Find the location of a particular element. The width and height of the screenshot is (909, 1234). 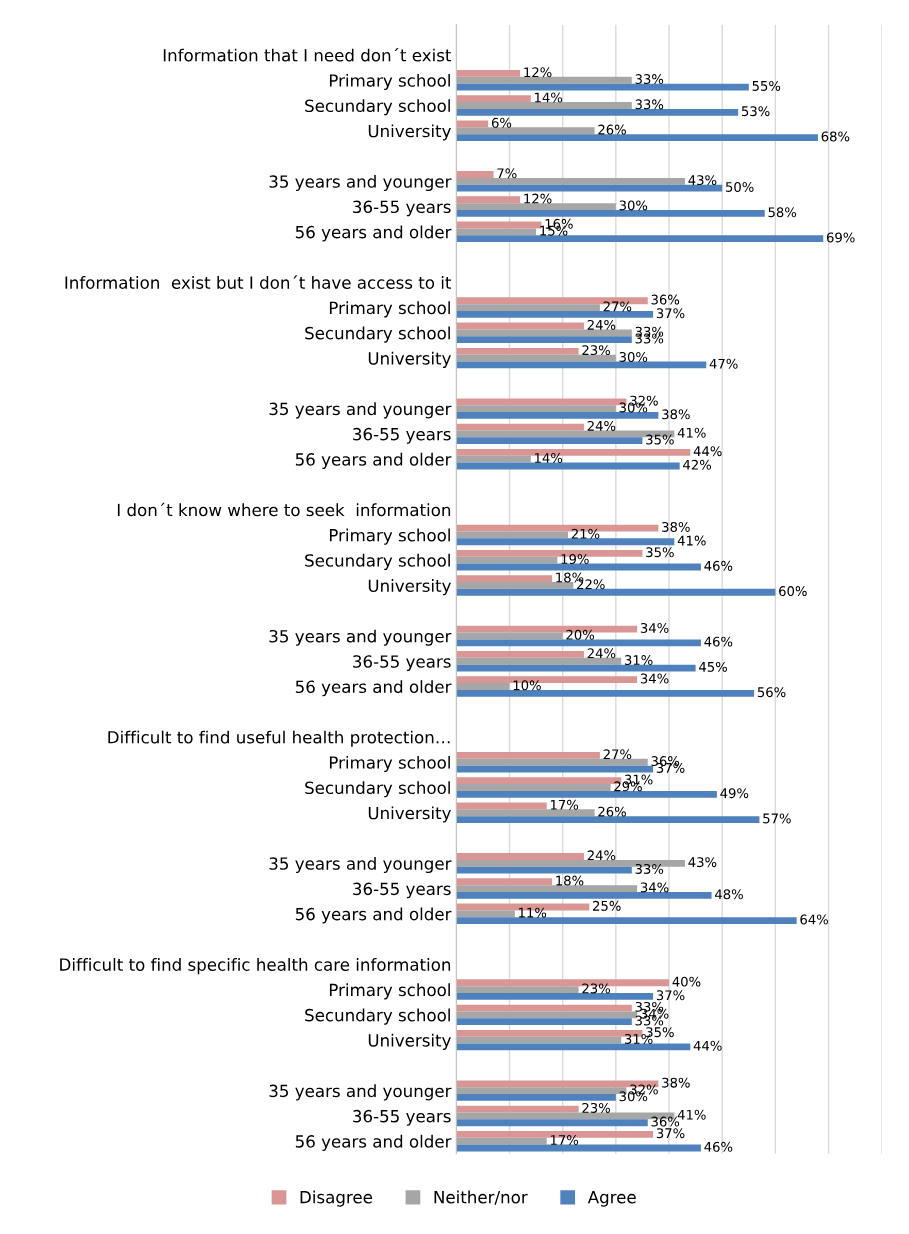

data-label: 50% is located at coordinates (740, 186).